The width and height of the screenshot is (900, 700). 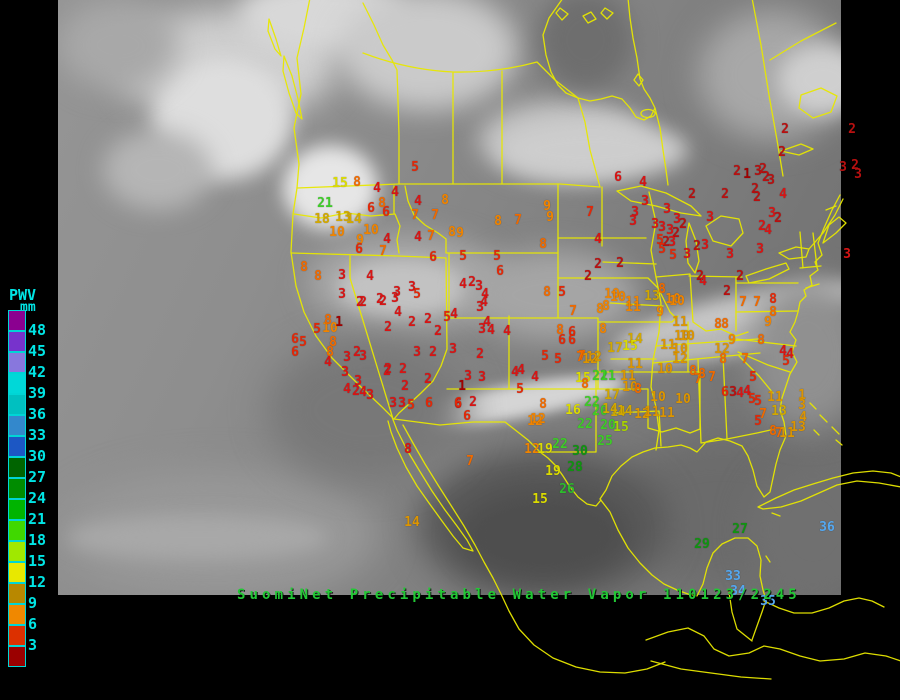 I want to click on station-value: 16, so click(x=573, y=410).